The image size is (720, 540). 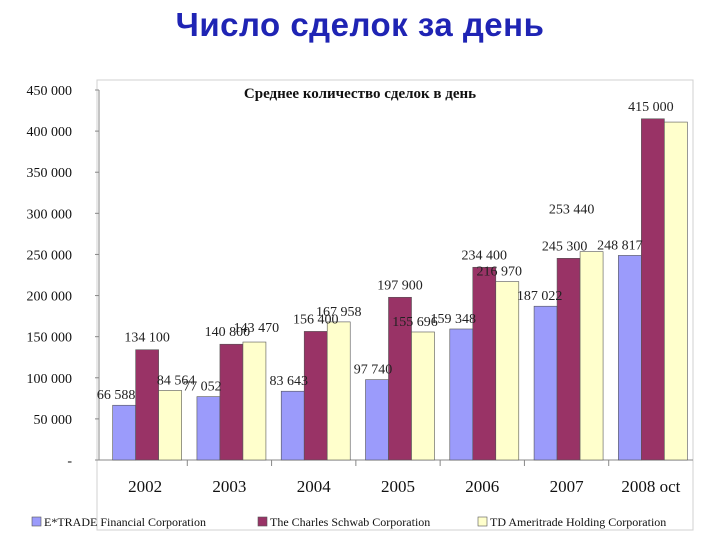 What do you see at coordinates (415, 322) in the screenshot?
I see `data-label: 155 696` at bounding box center [415, 322].